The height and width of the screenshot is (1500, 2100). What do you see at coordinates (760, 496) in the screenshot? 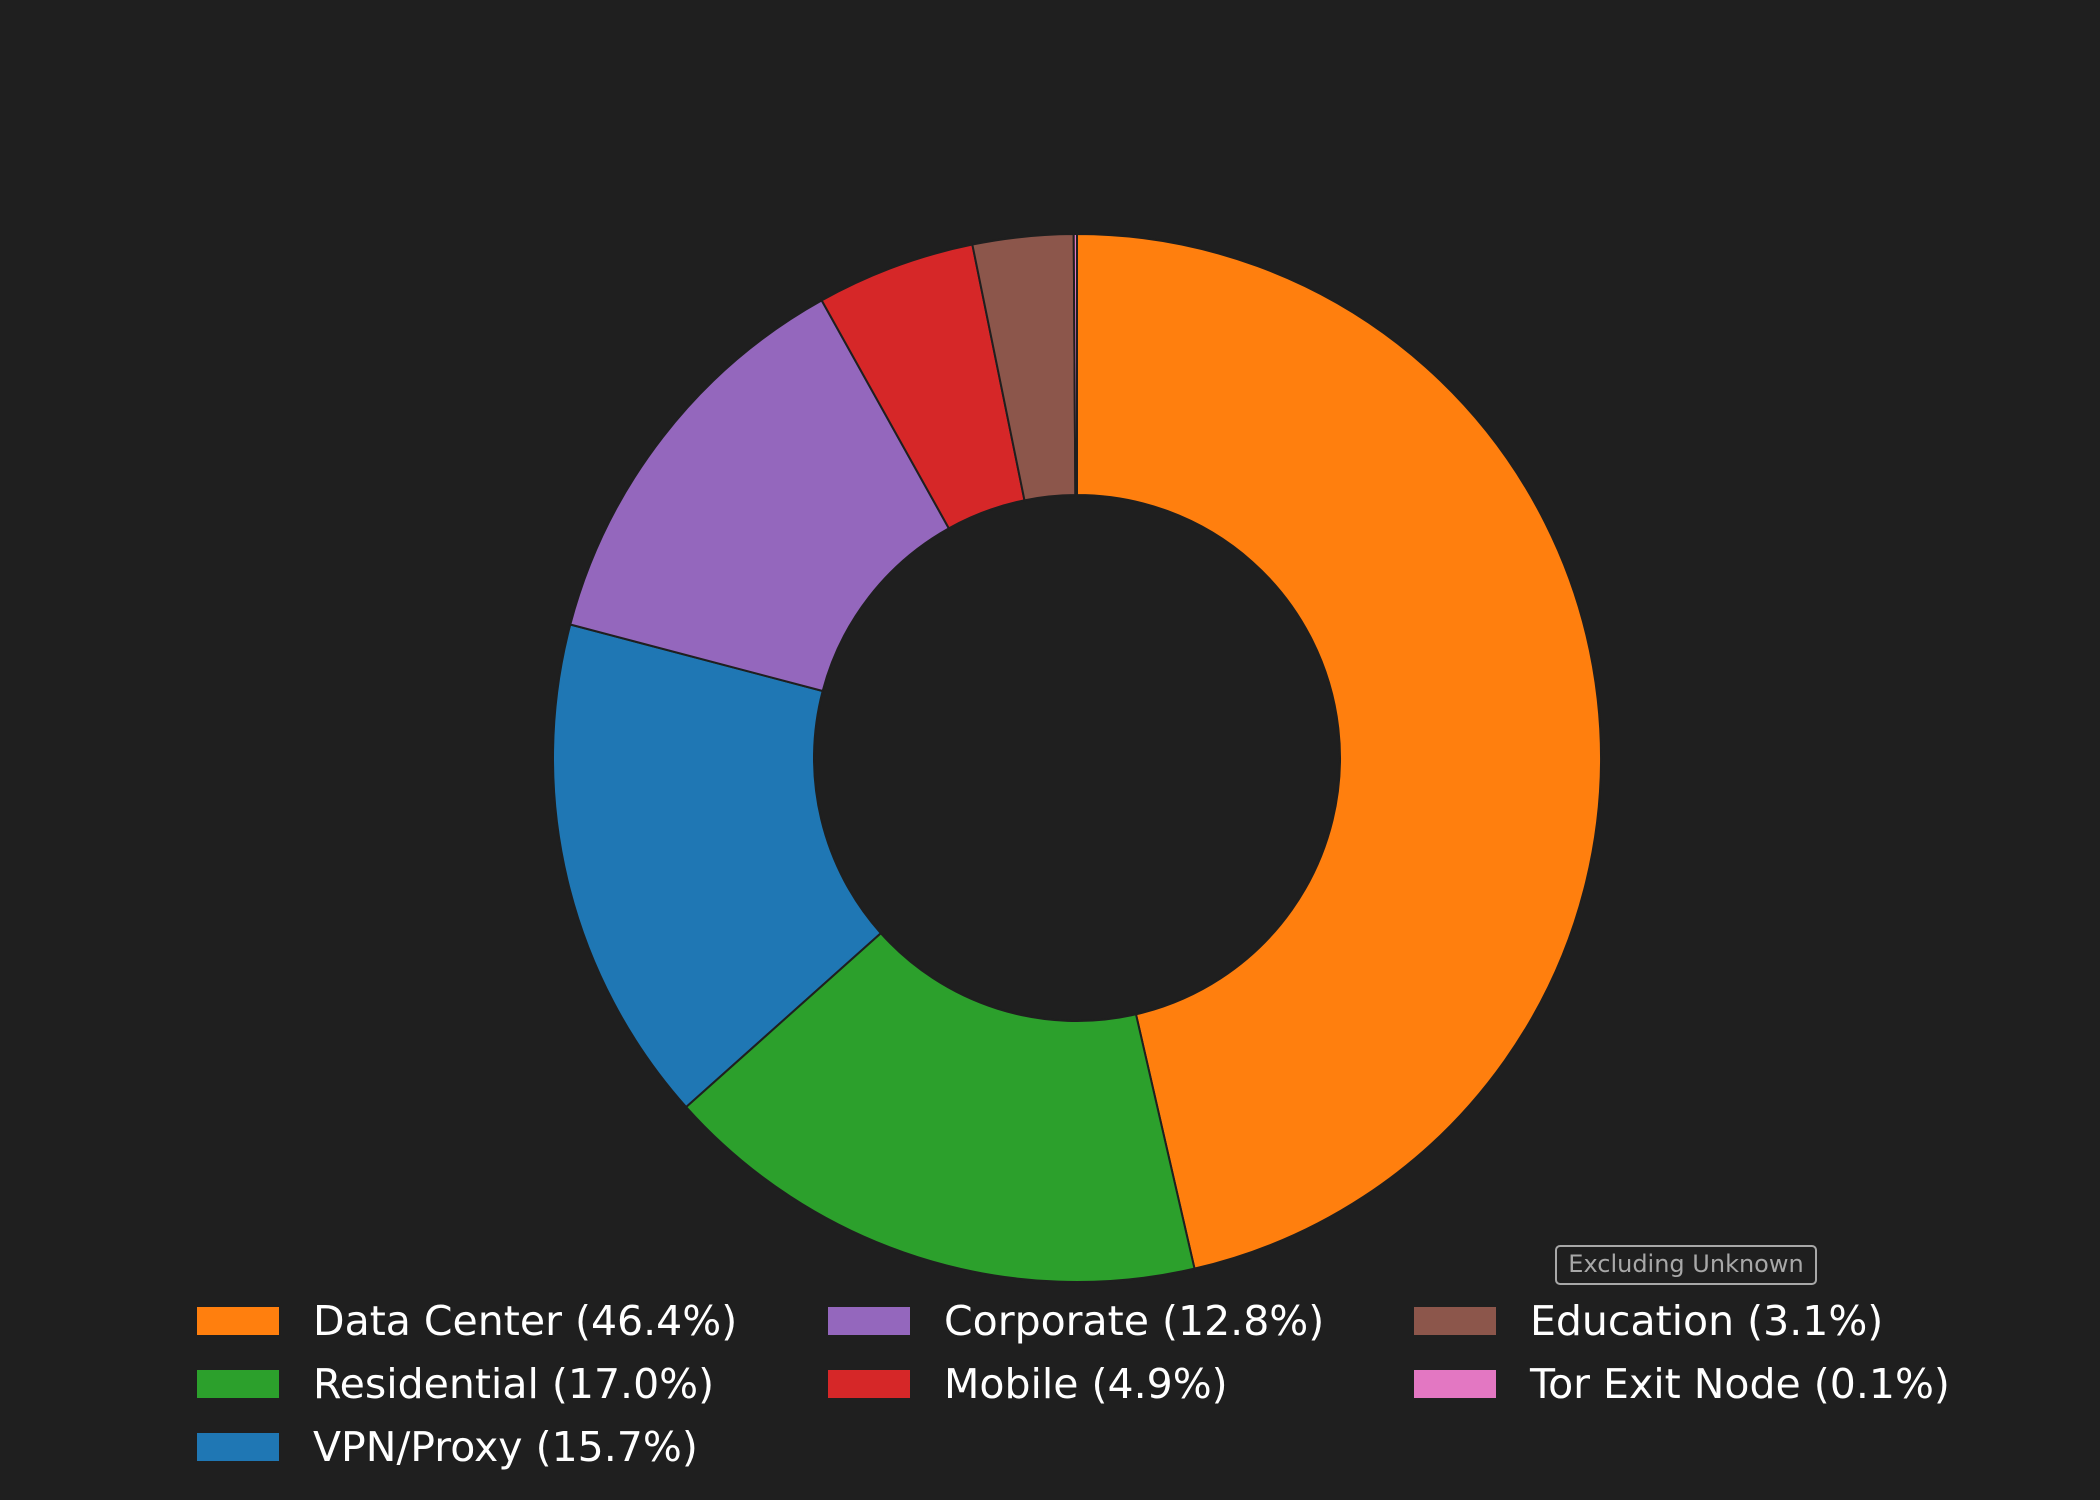
I see `slice-corporate` at bounding box center [760, 496].